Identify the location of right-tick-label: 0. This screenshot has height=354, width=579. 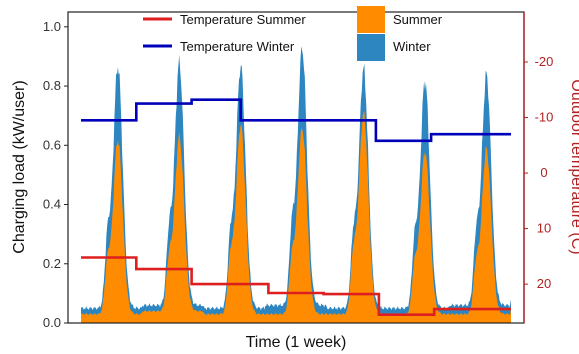
(543, 172).